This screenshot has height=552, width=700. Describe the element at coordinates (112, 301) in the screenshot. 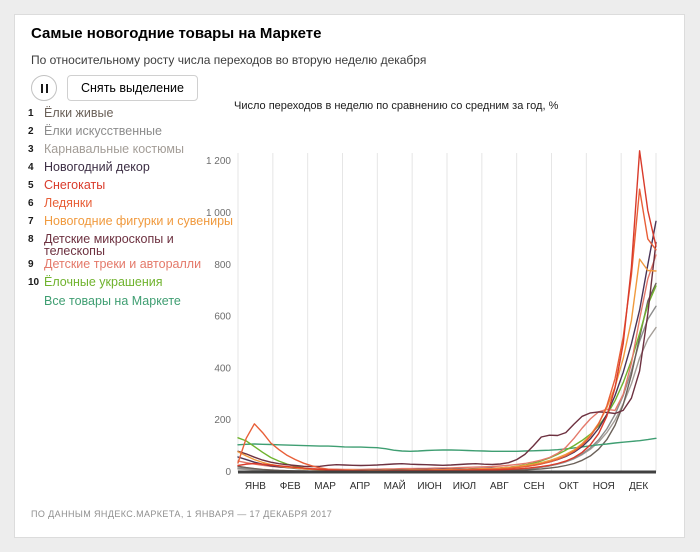

I see `all-goods-link: Все товары на Маркете` at that location.